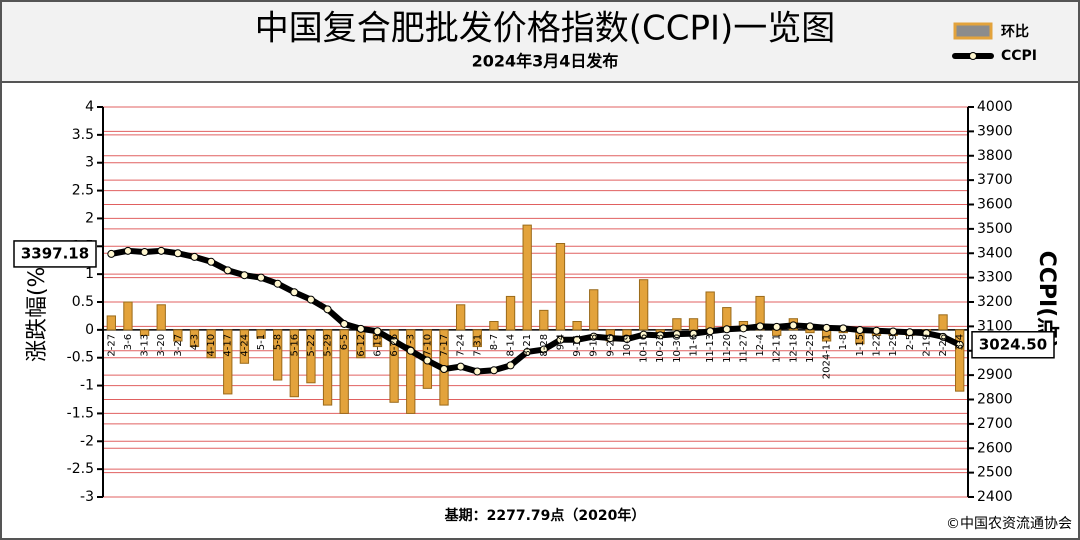 The width and height of the screenshot is (1080, 540). What do you see at coordinates (178, 345) in the screenshot?
I see `x-tick-label: 3-27` at bounding box center [178, 345].